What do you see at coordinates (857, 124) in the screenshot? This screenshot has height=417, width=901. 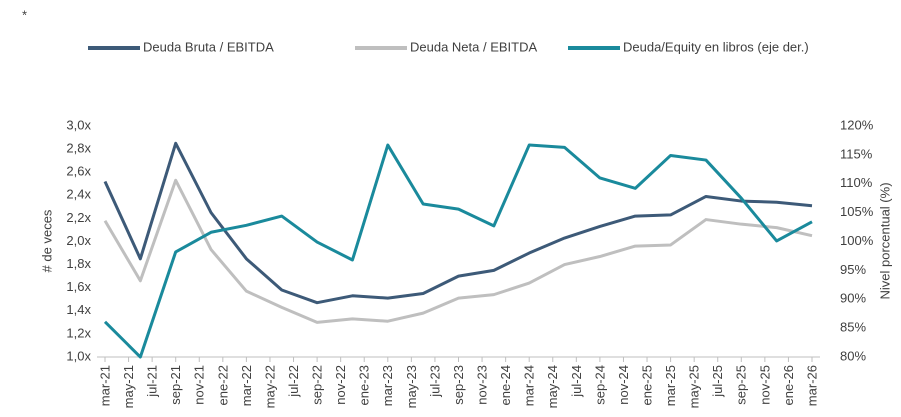 I see `y2-tick-label: 120%` at bounding box center [857, 124].